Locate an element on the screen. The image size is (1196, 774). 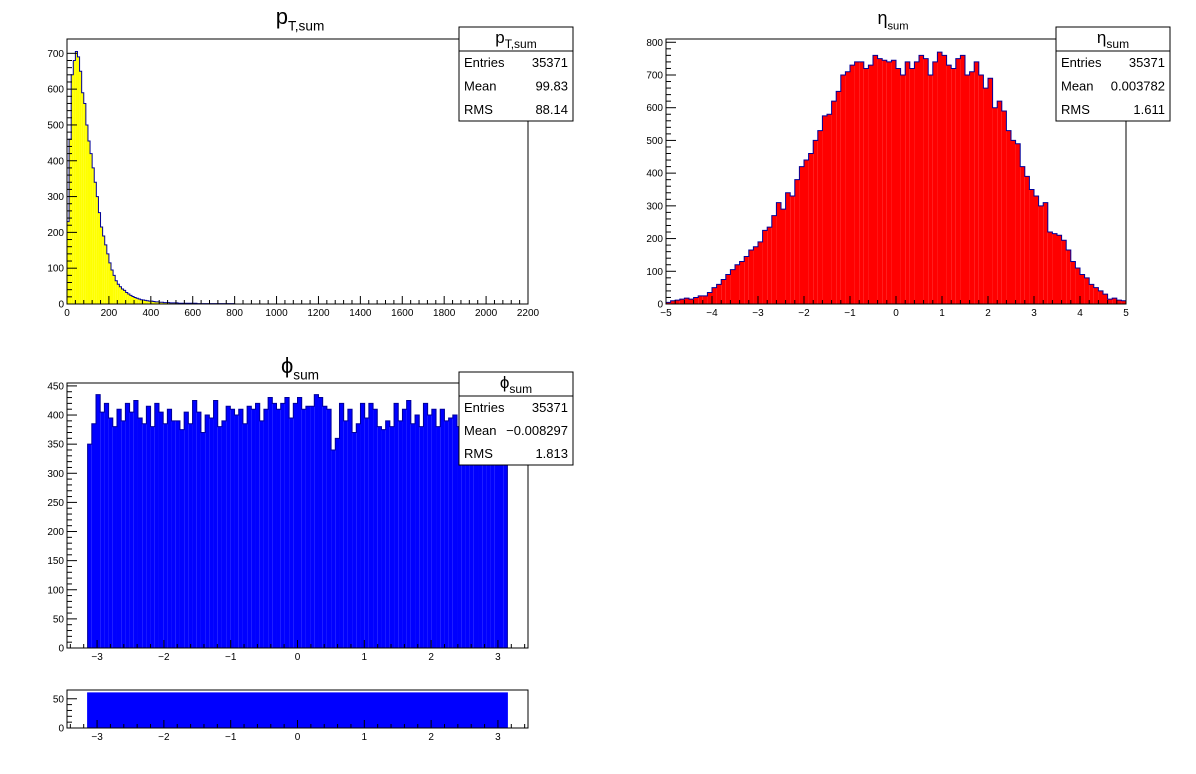
pt-y-tick-label: 600 is located at coordinates (55, 90).